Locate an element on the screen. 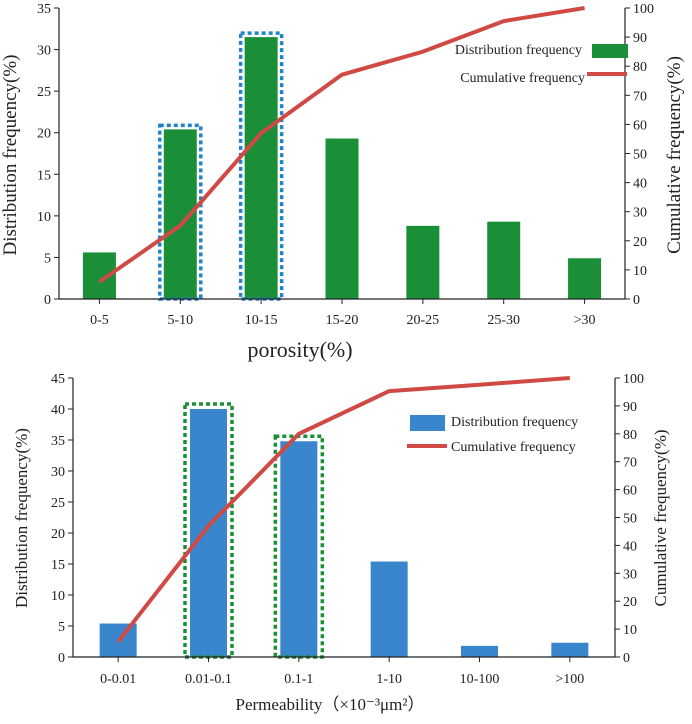  x-tick-label: 1-10 is located at coordinates (389, 679).